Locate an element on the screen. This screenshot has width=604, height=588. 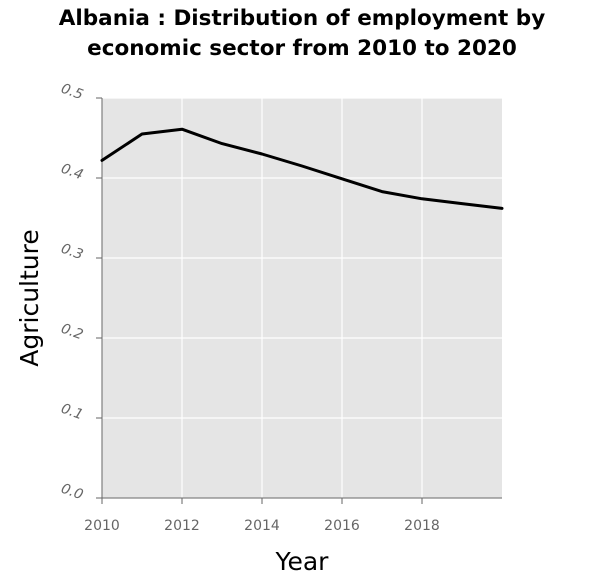
y-tick-label: 0.3 is located at coordinates (72, 252).